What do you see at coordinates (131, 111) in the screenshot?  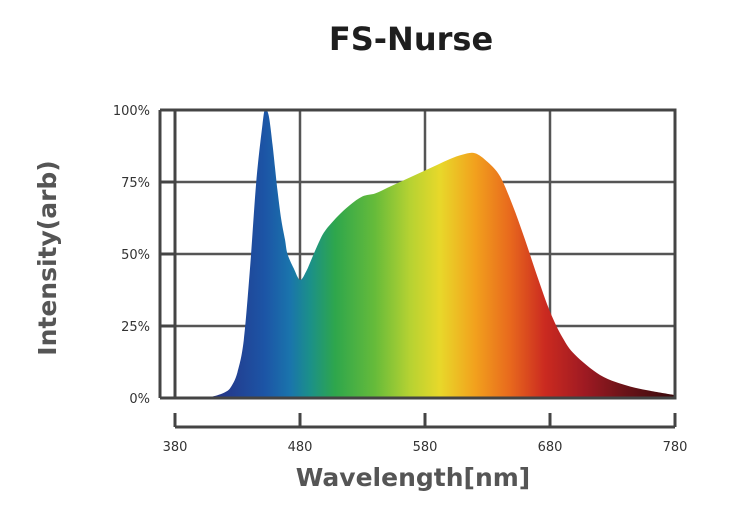 I see `y-tick-label: 100%` at bounding box center [131, 111].